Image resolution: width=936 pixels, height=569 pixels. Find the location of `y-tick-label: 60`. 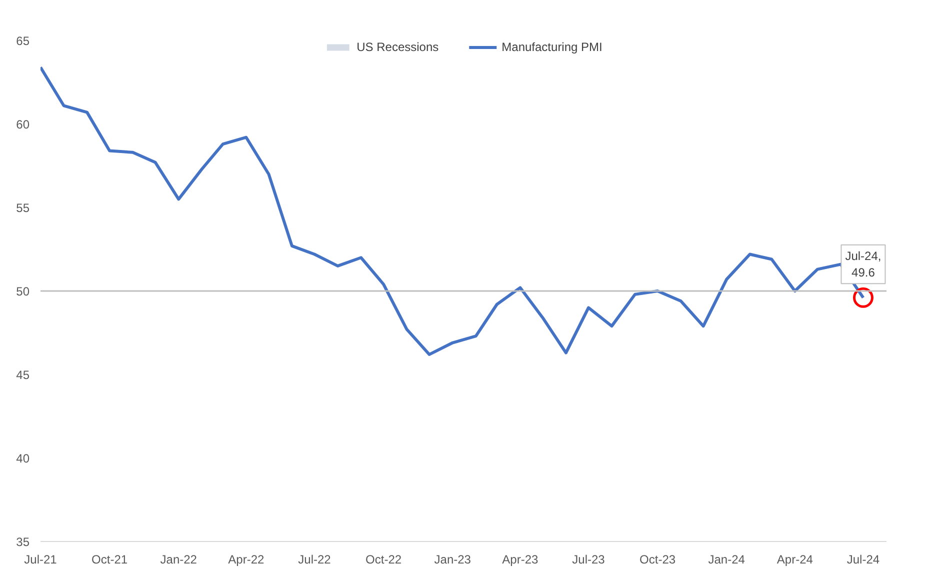

y-tick-label: 60 is located at coordinates (23, 125).